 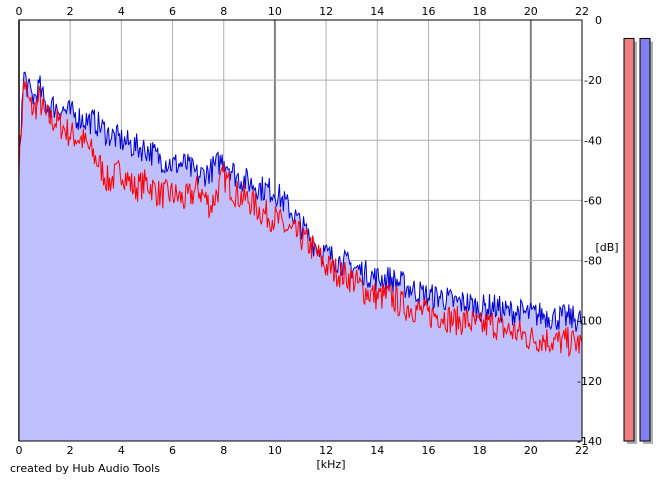 I want to click on x-tick-label-bottom: 6, so click(x=172, y=450).